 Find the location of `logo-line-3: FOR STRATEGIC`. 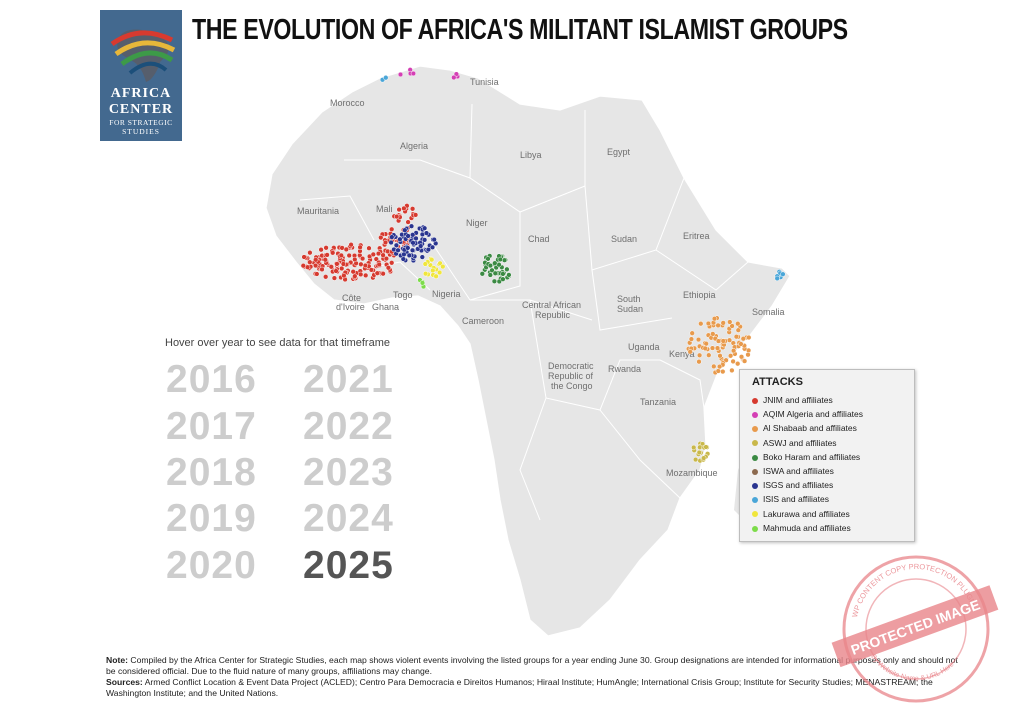

logo-line-3: FOR STRATEGIC is located at coordinates (141, 122).